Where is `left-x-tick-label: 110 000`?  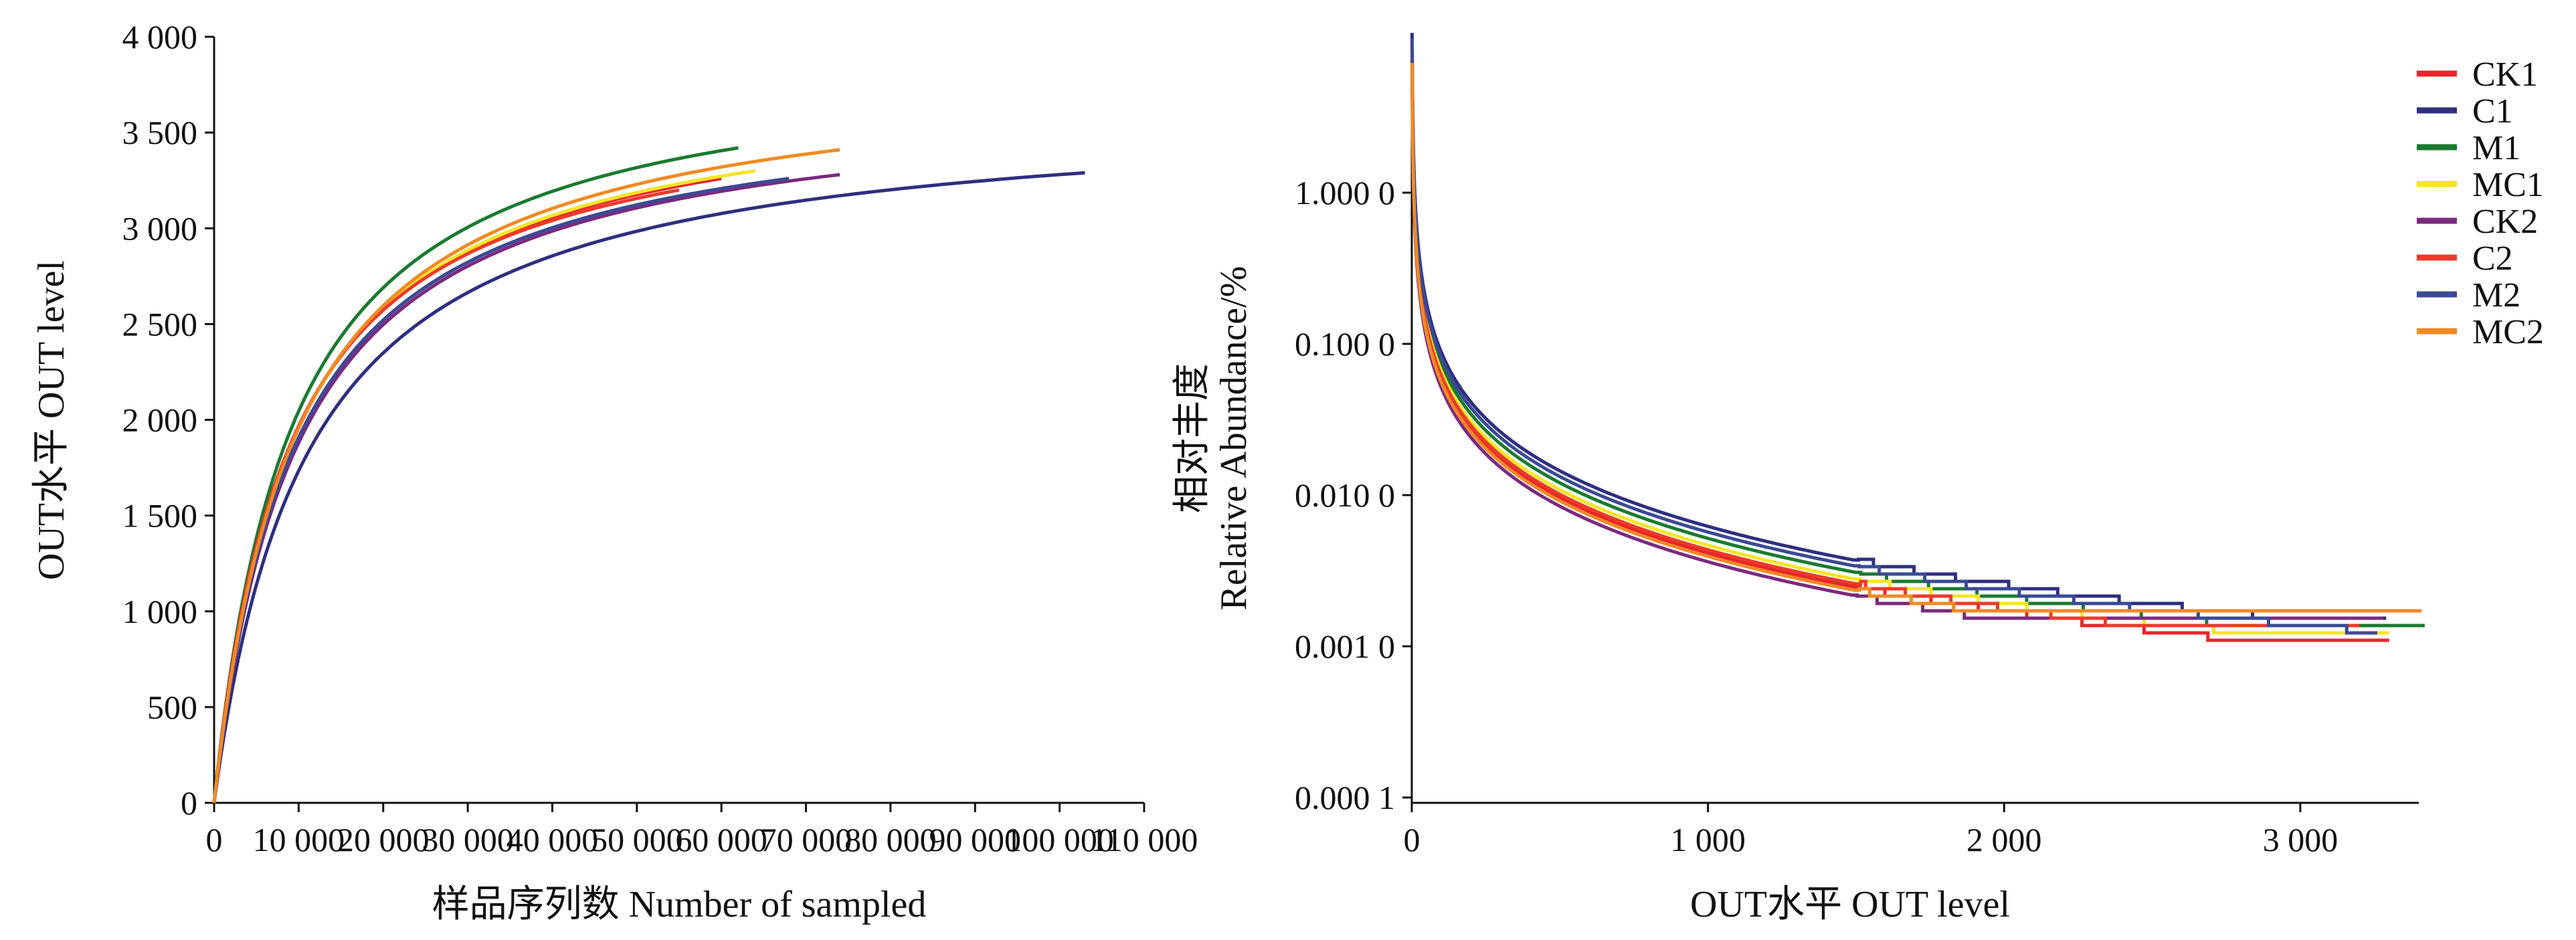
left-x-tick-label: 110 000 is located at coordinates (1144, 839).